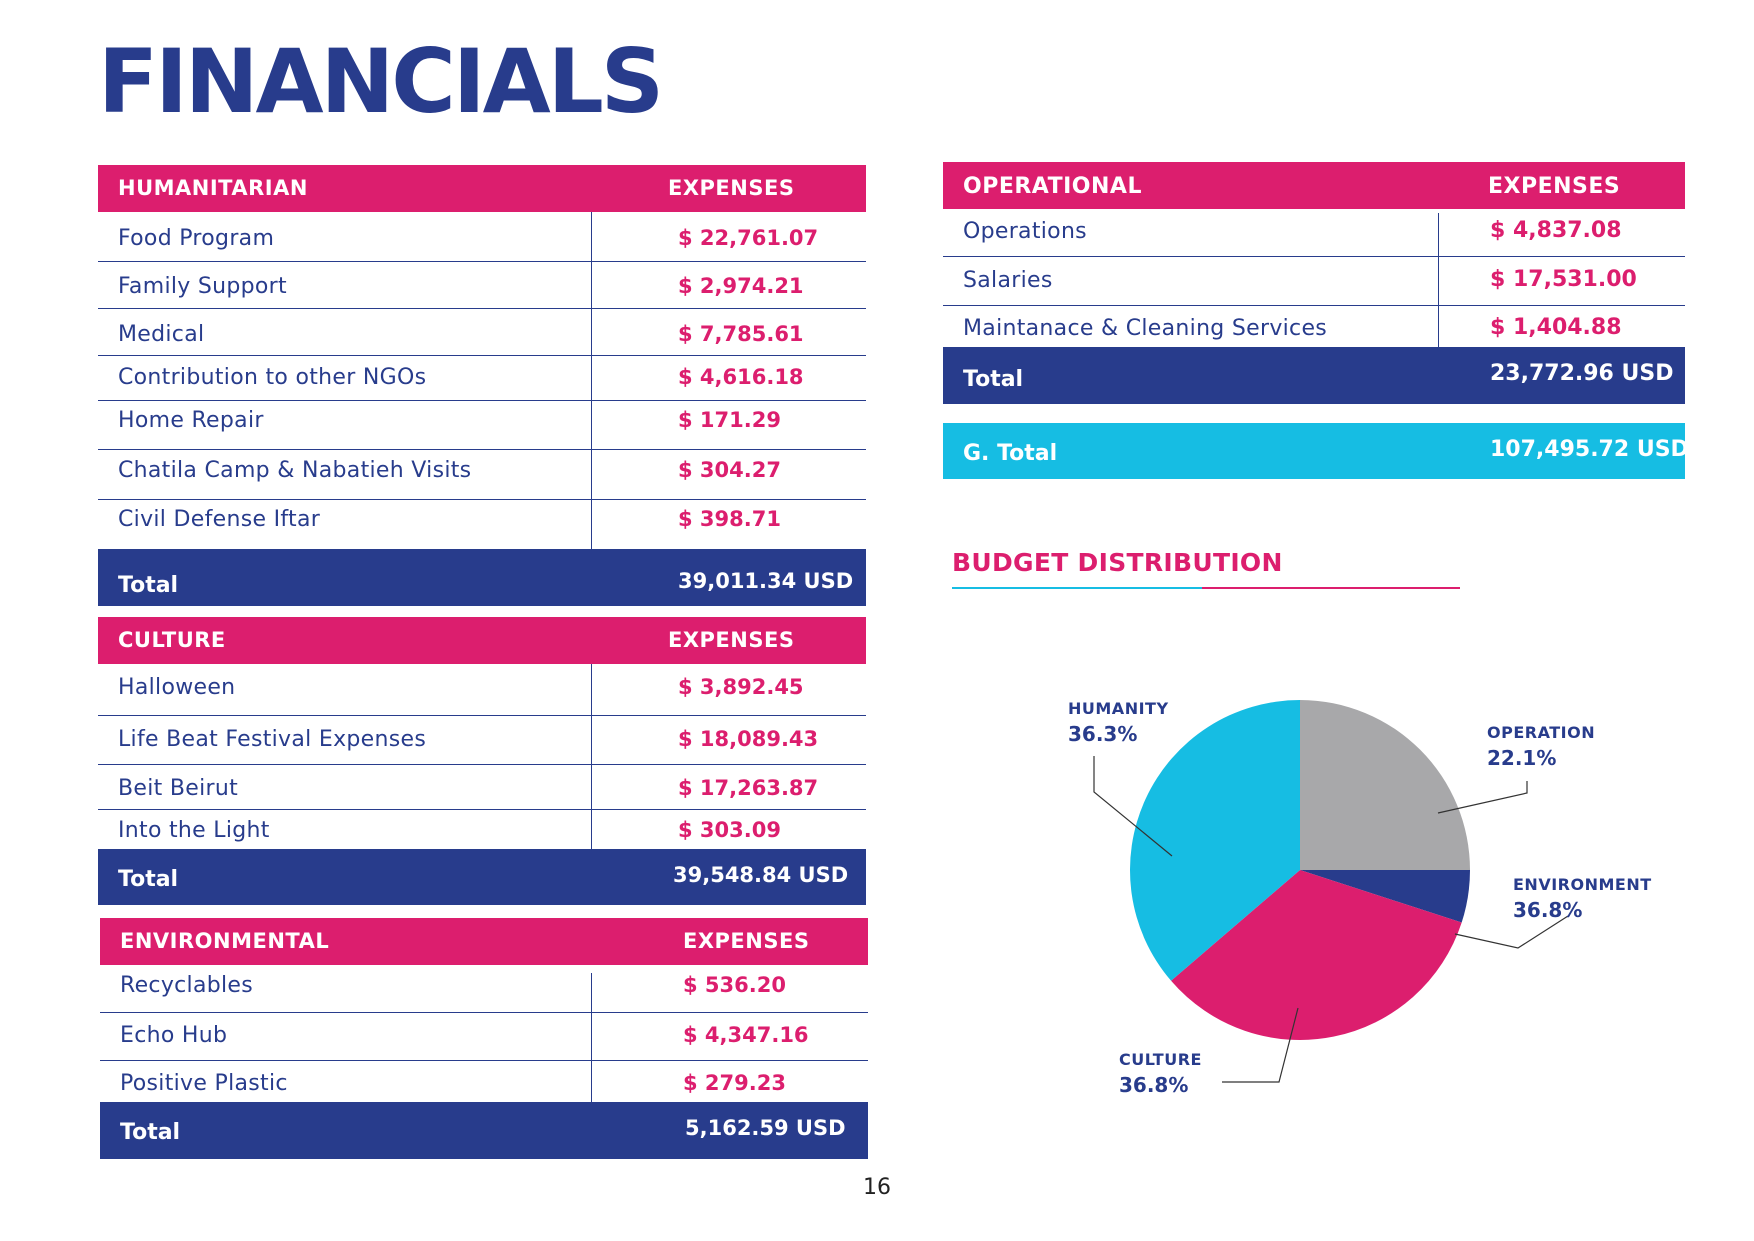 This screenshot has height=1241, width=1754. What do you see at coordinates (172, 640) in the screenshot?
I see `culture-header-label: CULTURE` at bounding box center [172, 640].